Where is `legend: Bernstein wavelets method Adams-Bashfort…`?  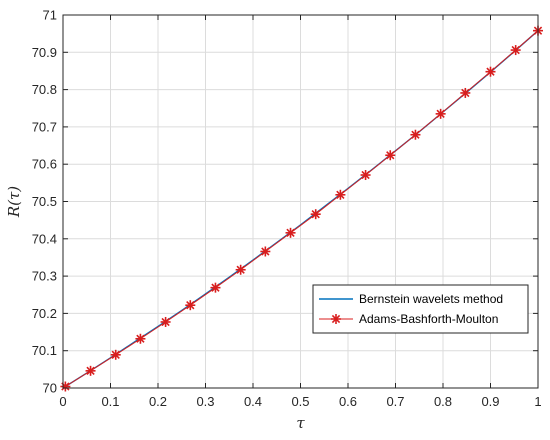 legend: Bernstein wavelets method Adams-Bashfort… is located at coordinates (420, 309).